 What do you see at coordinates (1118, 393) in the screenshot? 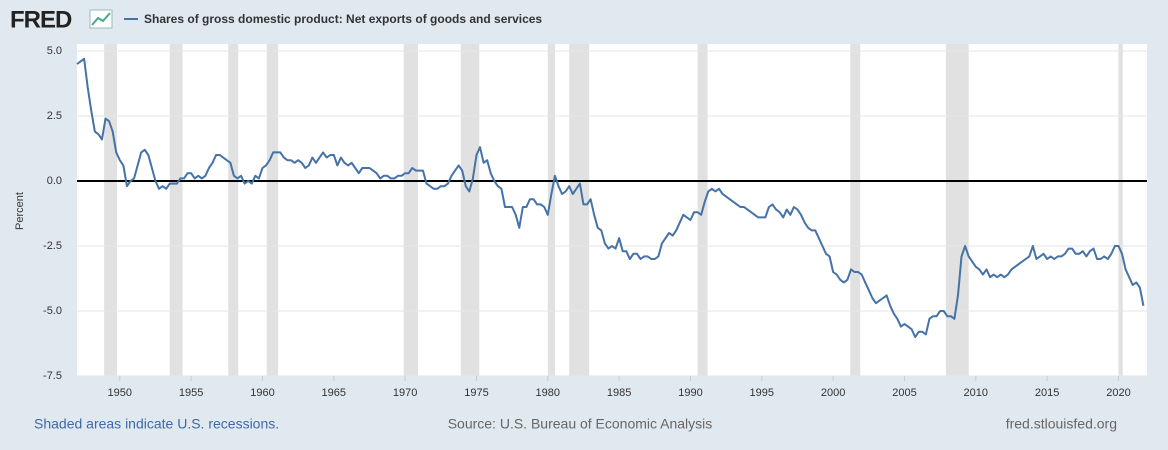
I see `x-tick-label: 2020` at bounding box center [1118, 393].